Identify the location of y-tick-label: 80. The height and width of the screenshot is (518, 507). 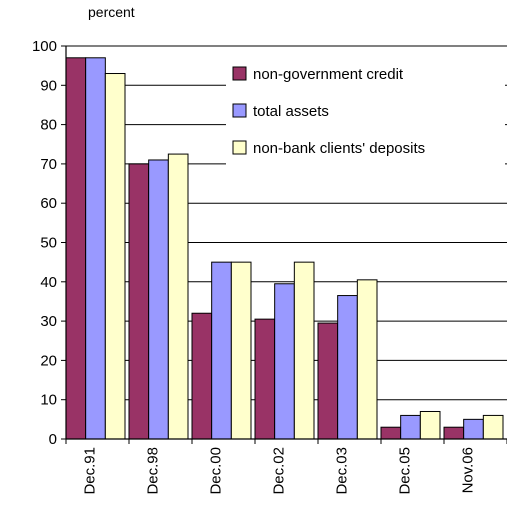
(48, 125).